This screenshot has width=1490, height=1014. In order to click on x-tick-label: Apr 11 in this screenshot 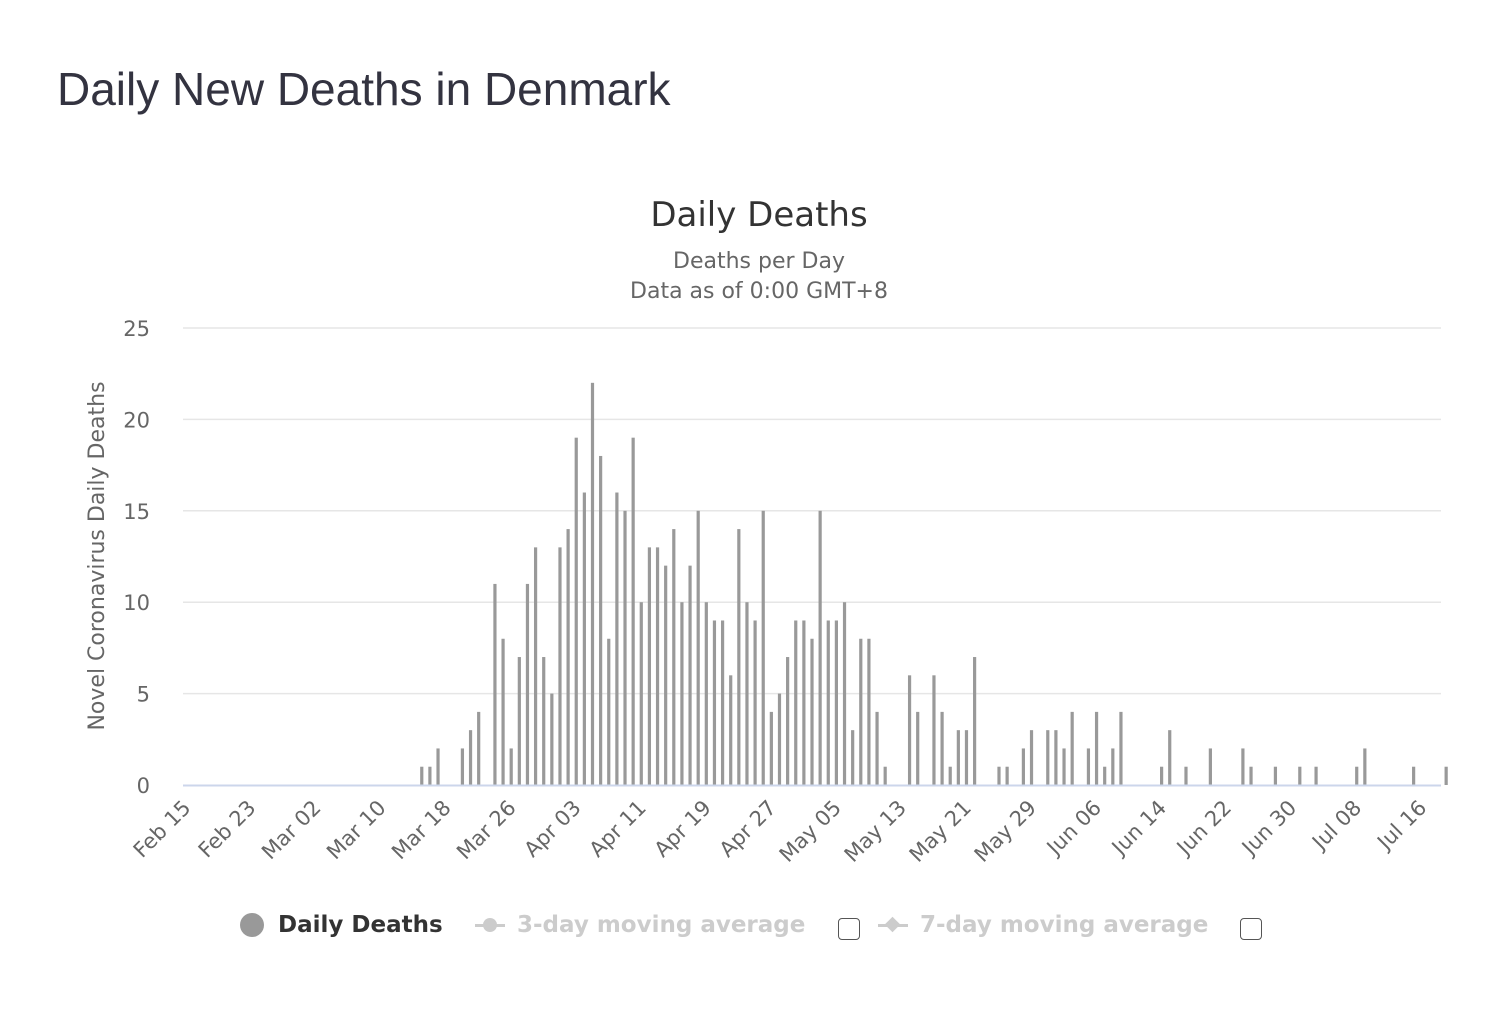, I will do `click(618, 829)`.